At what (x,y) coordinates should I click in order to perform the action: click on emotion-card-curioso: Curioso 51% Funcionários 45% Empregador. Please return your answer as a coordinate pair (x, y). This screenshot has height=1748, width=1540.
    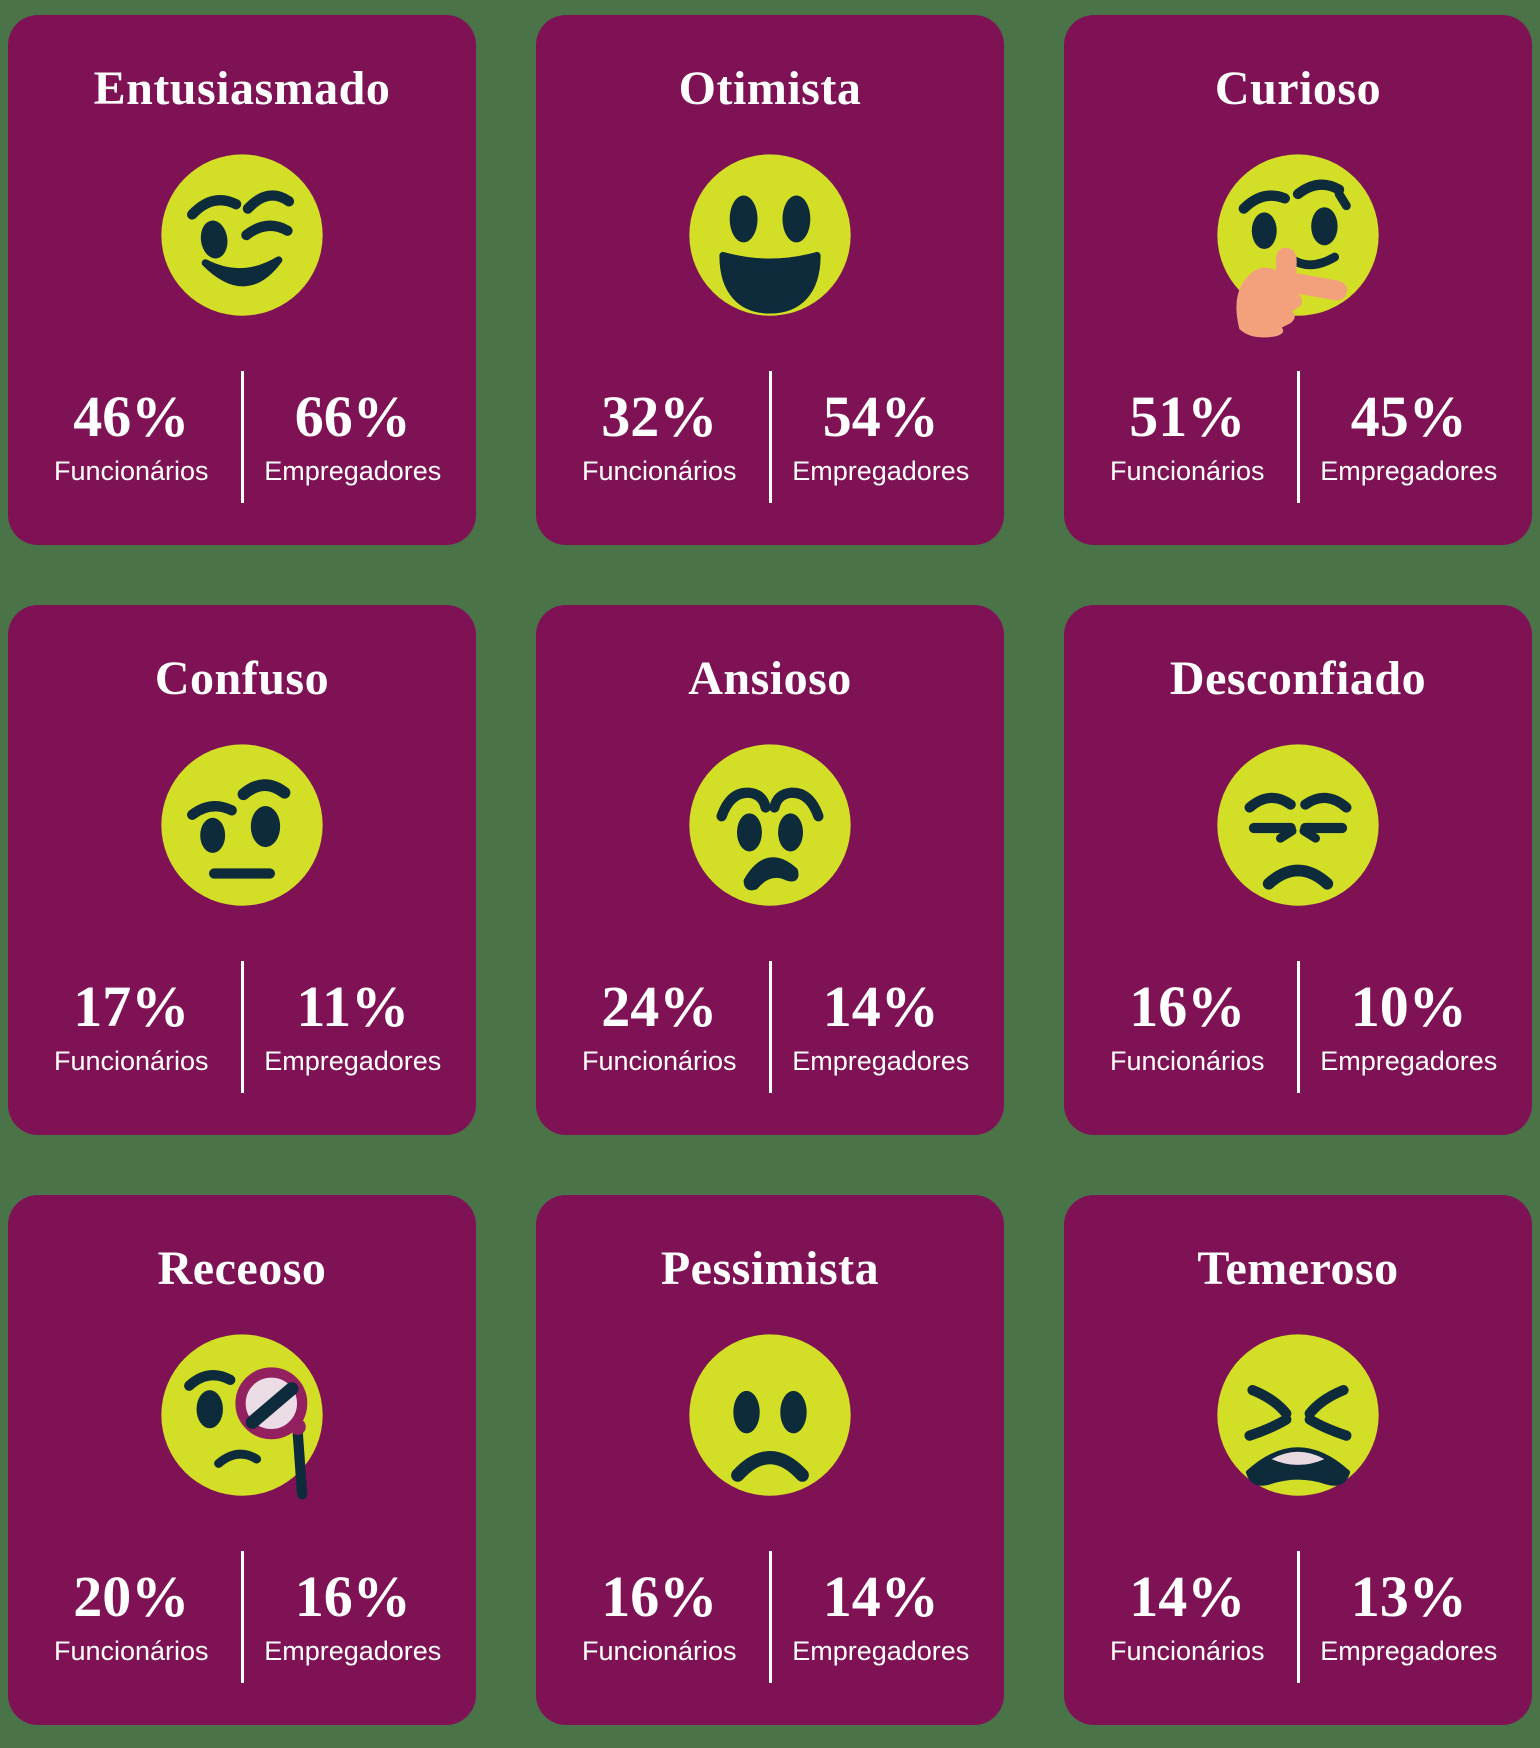
    Looking at the image, I should click on (1298, 280).